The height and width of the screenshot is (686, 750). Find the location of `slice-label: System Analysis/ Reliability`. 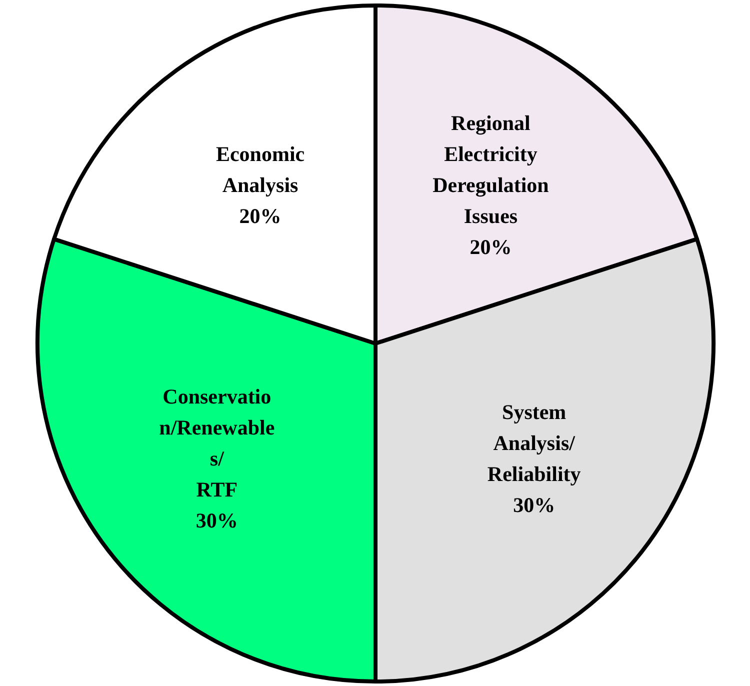

slice-label: System Analysis/ Reliability is located at coordinates (534, 443).